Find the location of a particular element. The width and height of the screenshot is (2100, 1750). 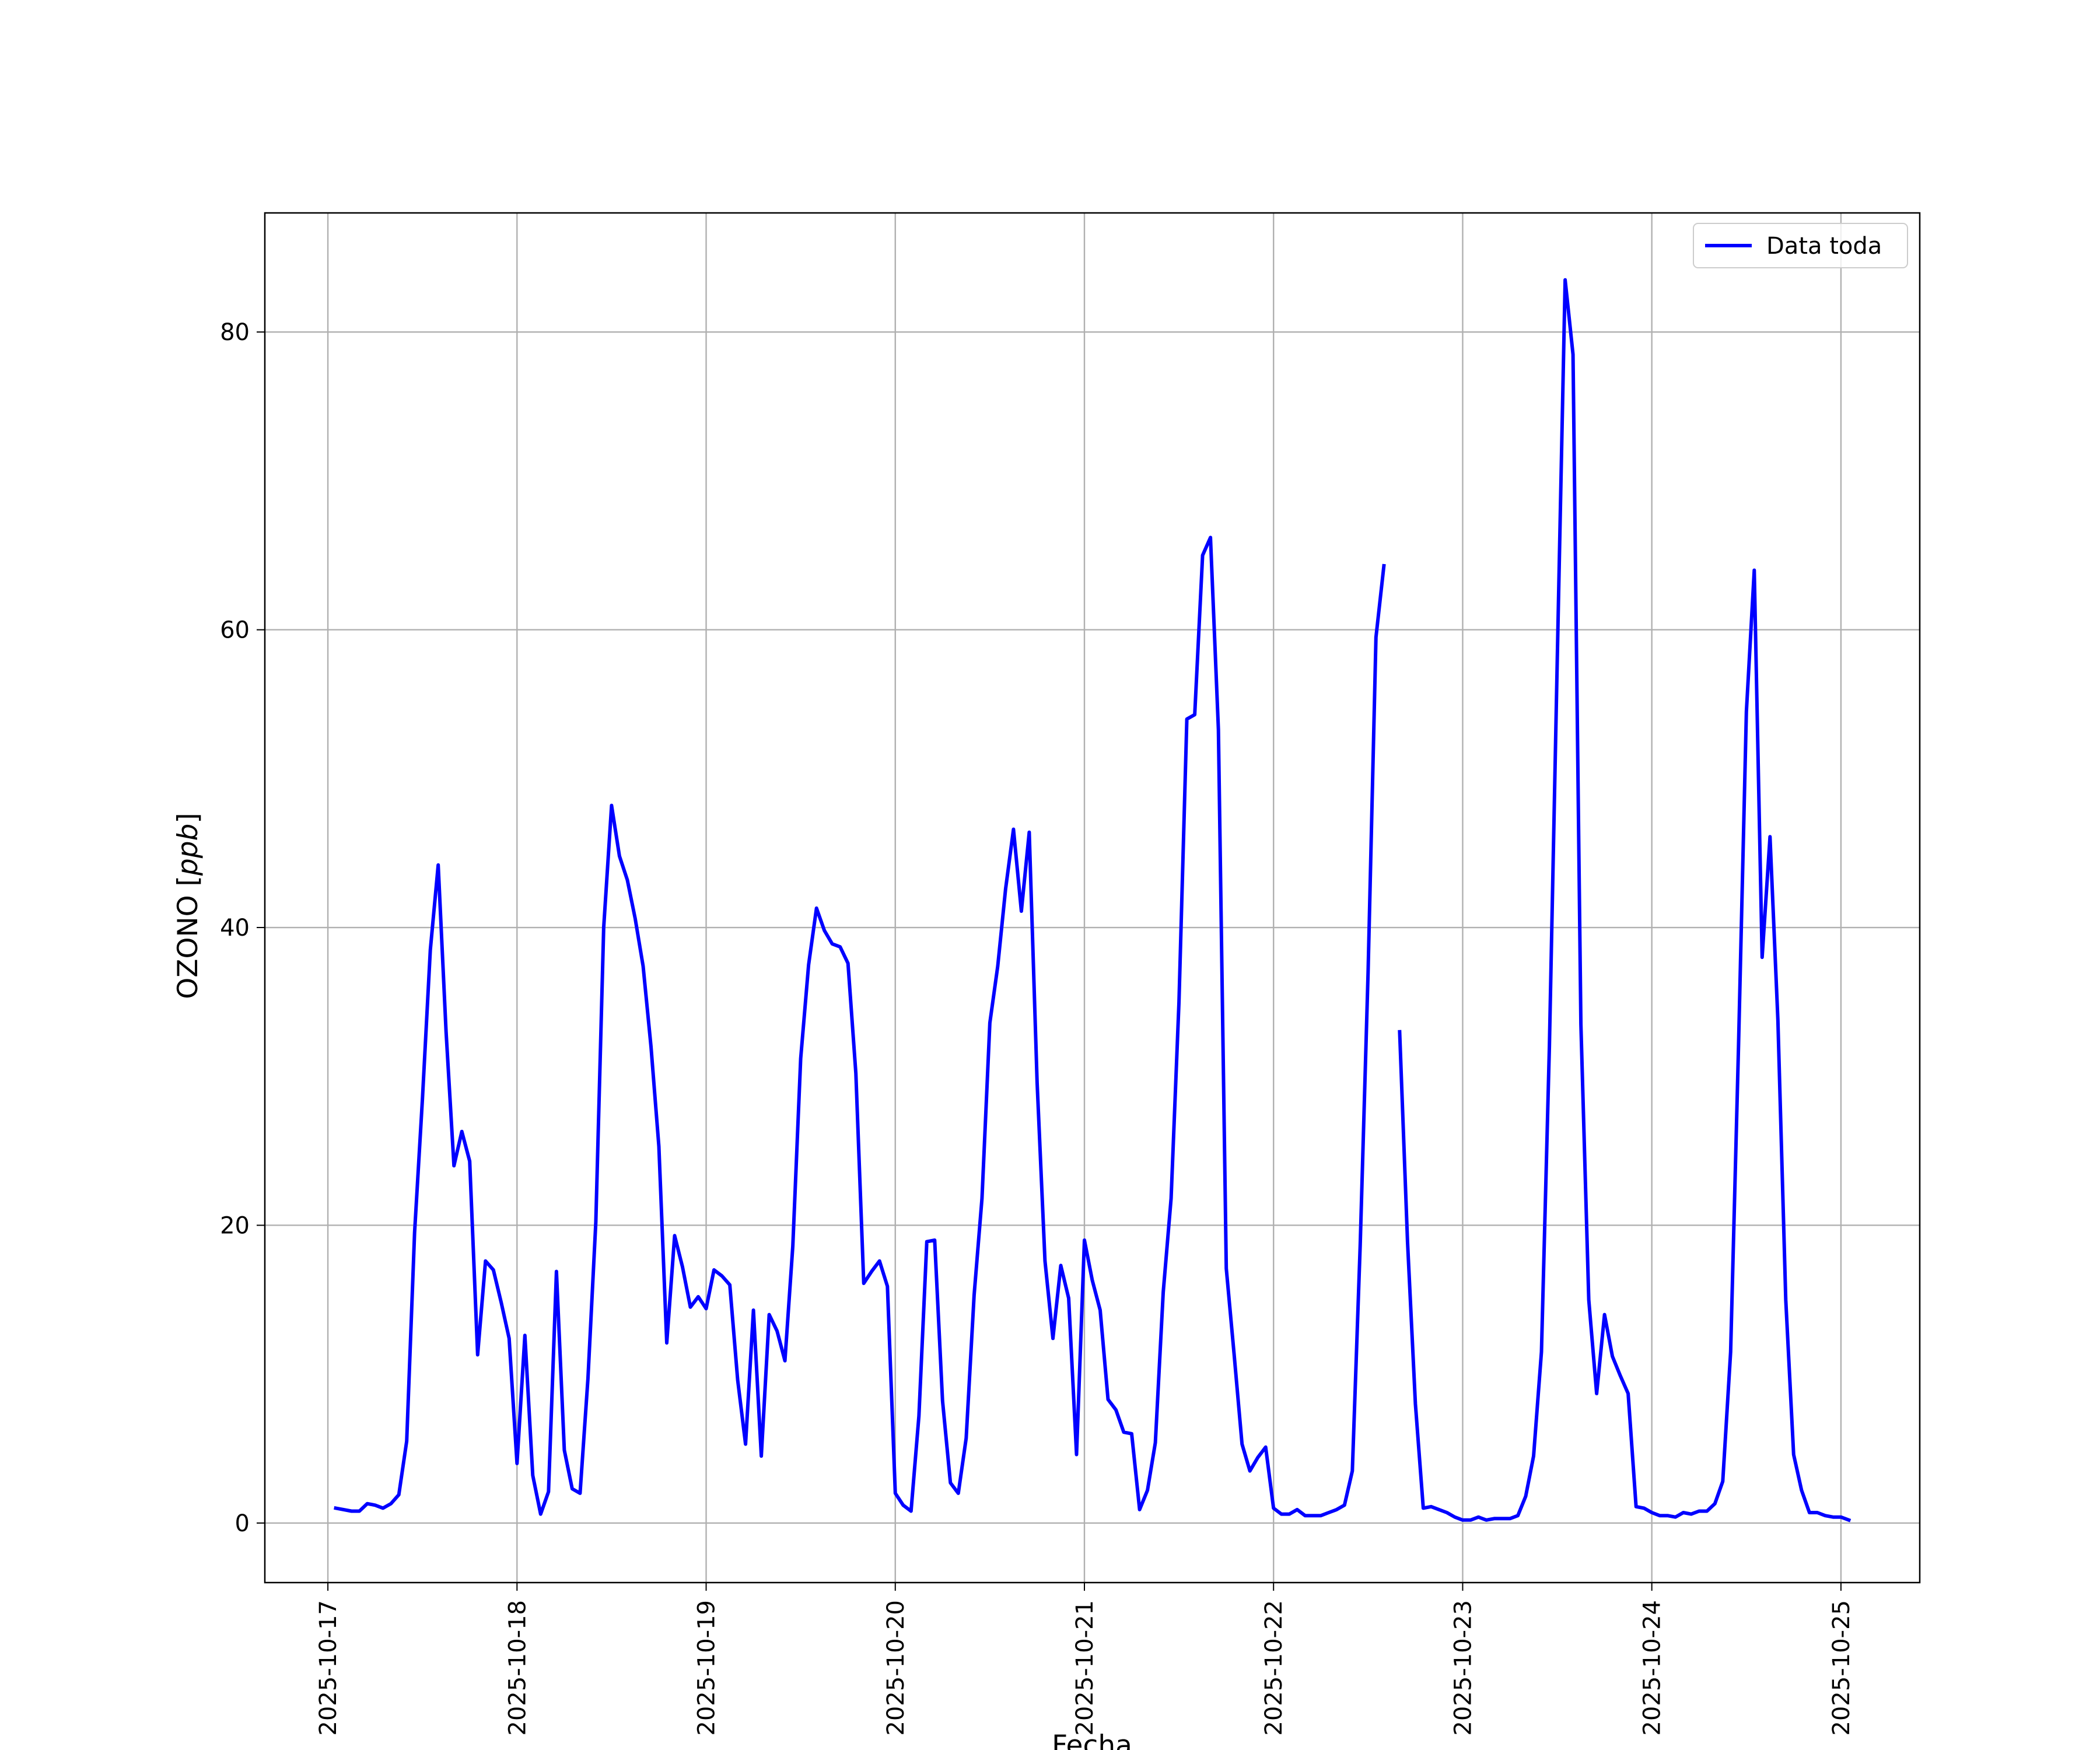

y-axis-label-main: OZONO [ is located at coordinates (188, 937).